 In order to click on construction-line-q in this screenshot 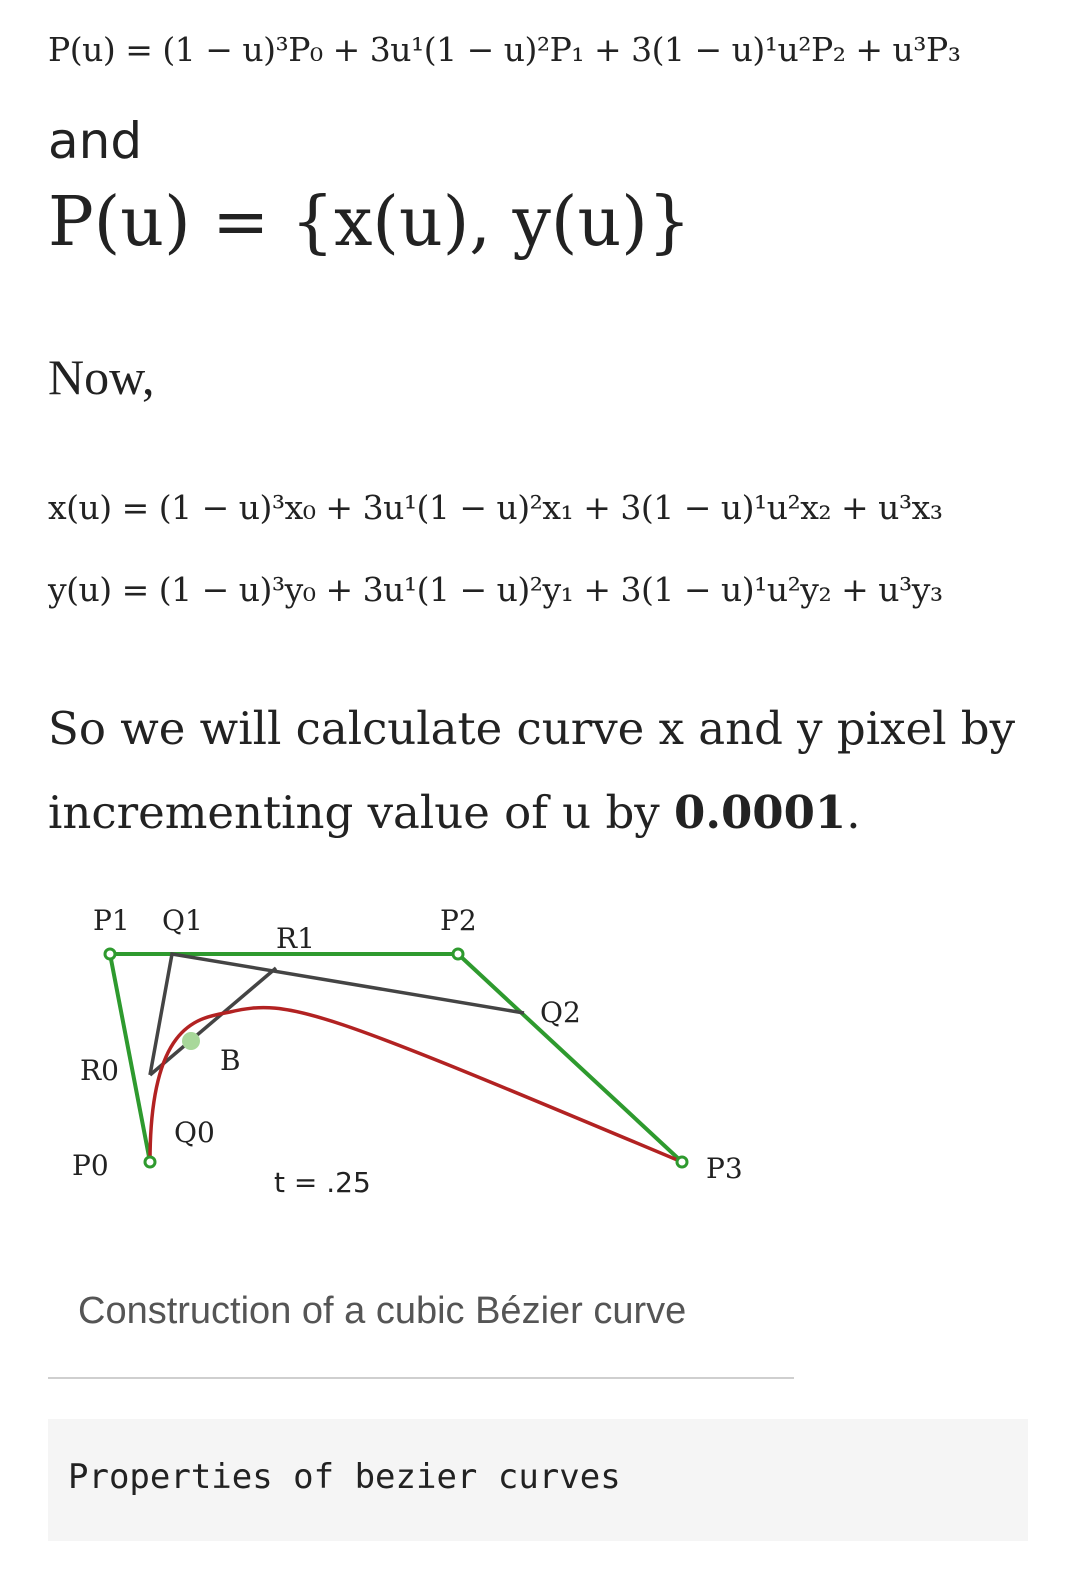, I will do `click(336, 1013)`.